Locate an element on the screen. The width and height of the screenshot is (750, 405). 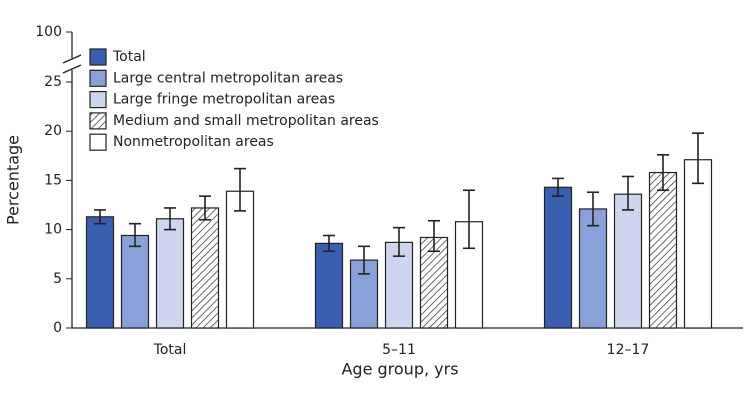
legend-label: Large central metropolitan areas is located at coordinates (228, 78).